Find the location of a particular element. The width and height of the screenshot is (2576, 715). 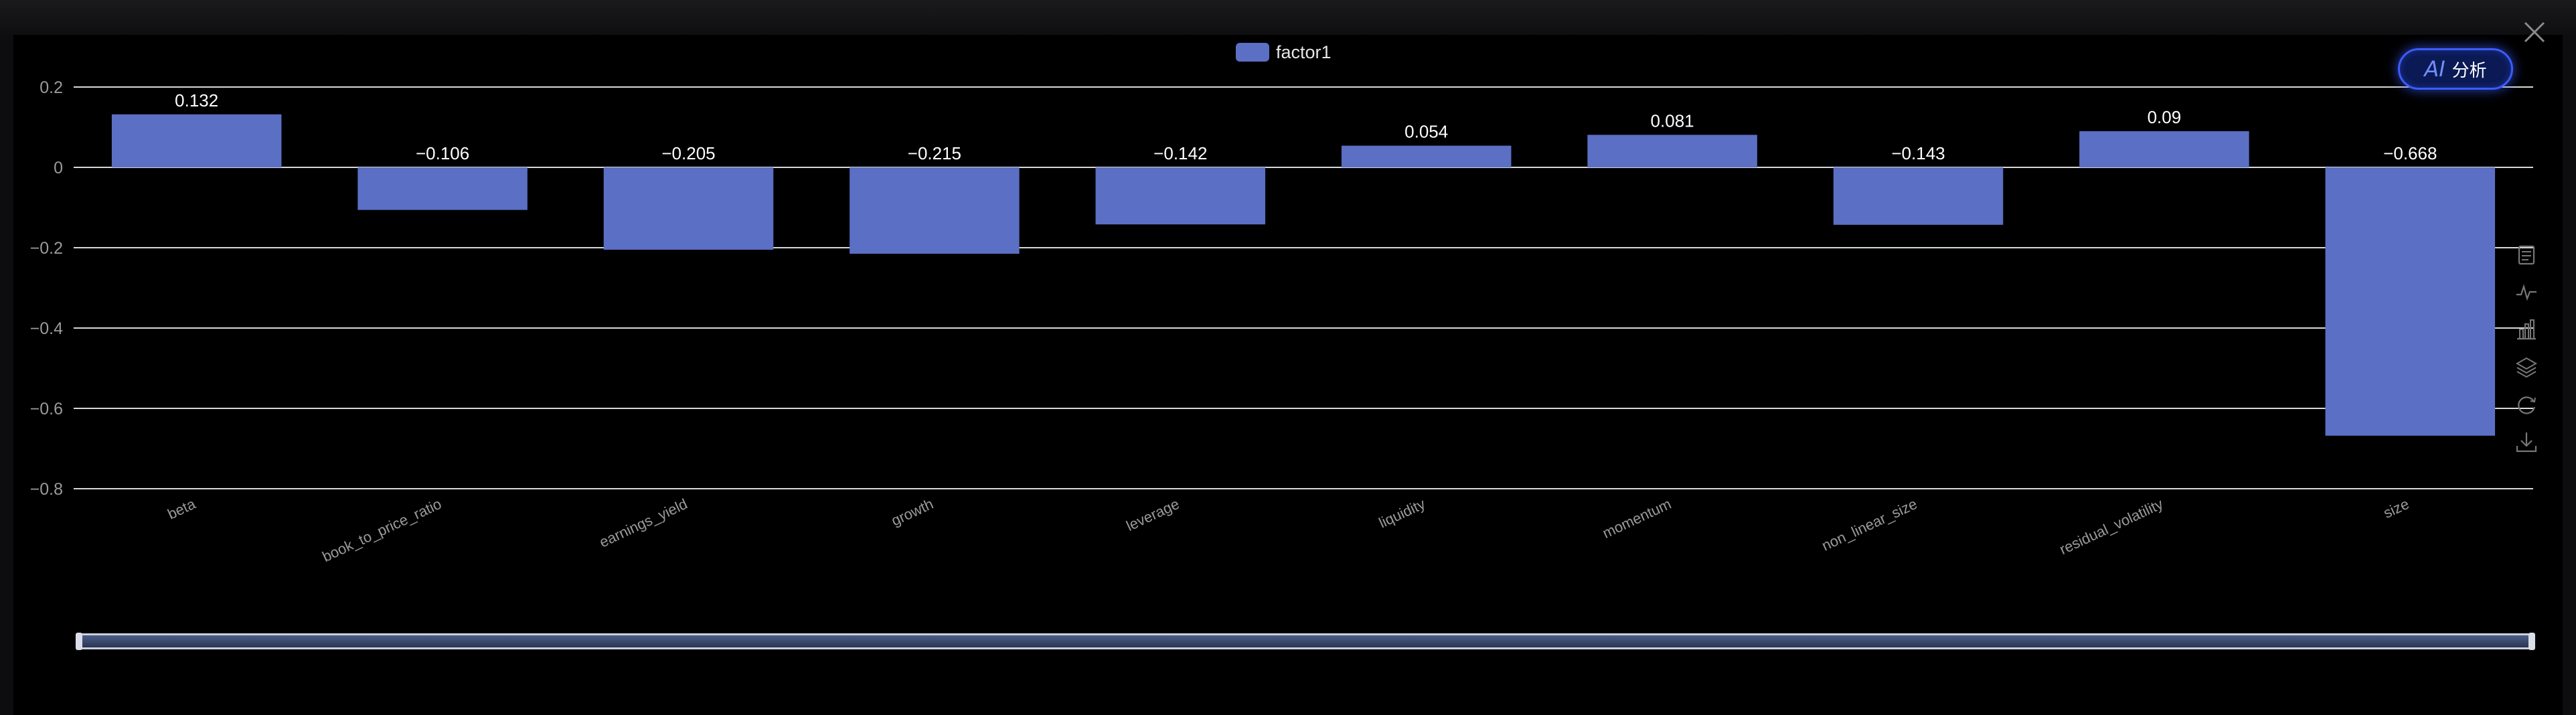

data-label: −0.668 is located at coordinates (2410, 153).